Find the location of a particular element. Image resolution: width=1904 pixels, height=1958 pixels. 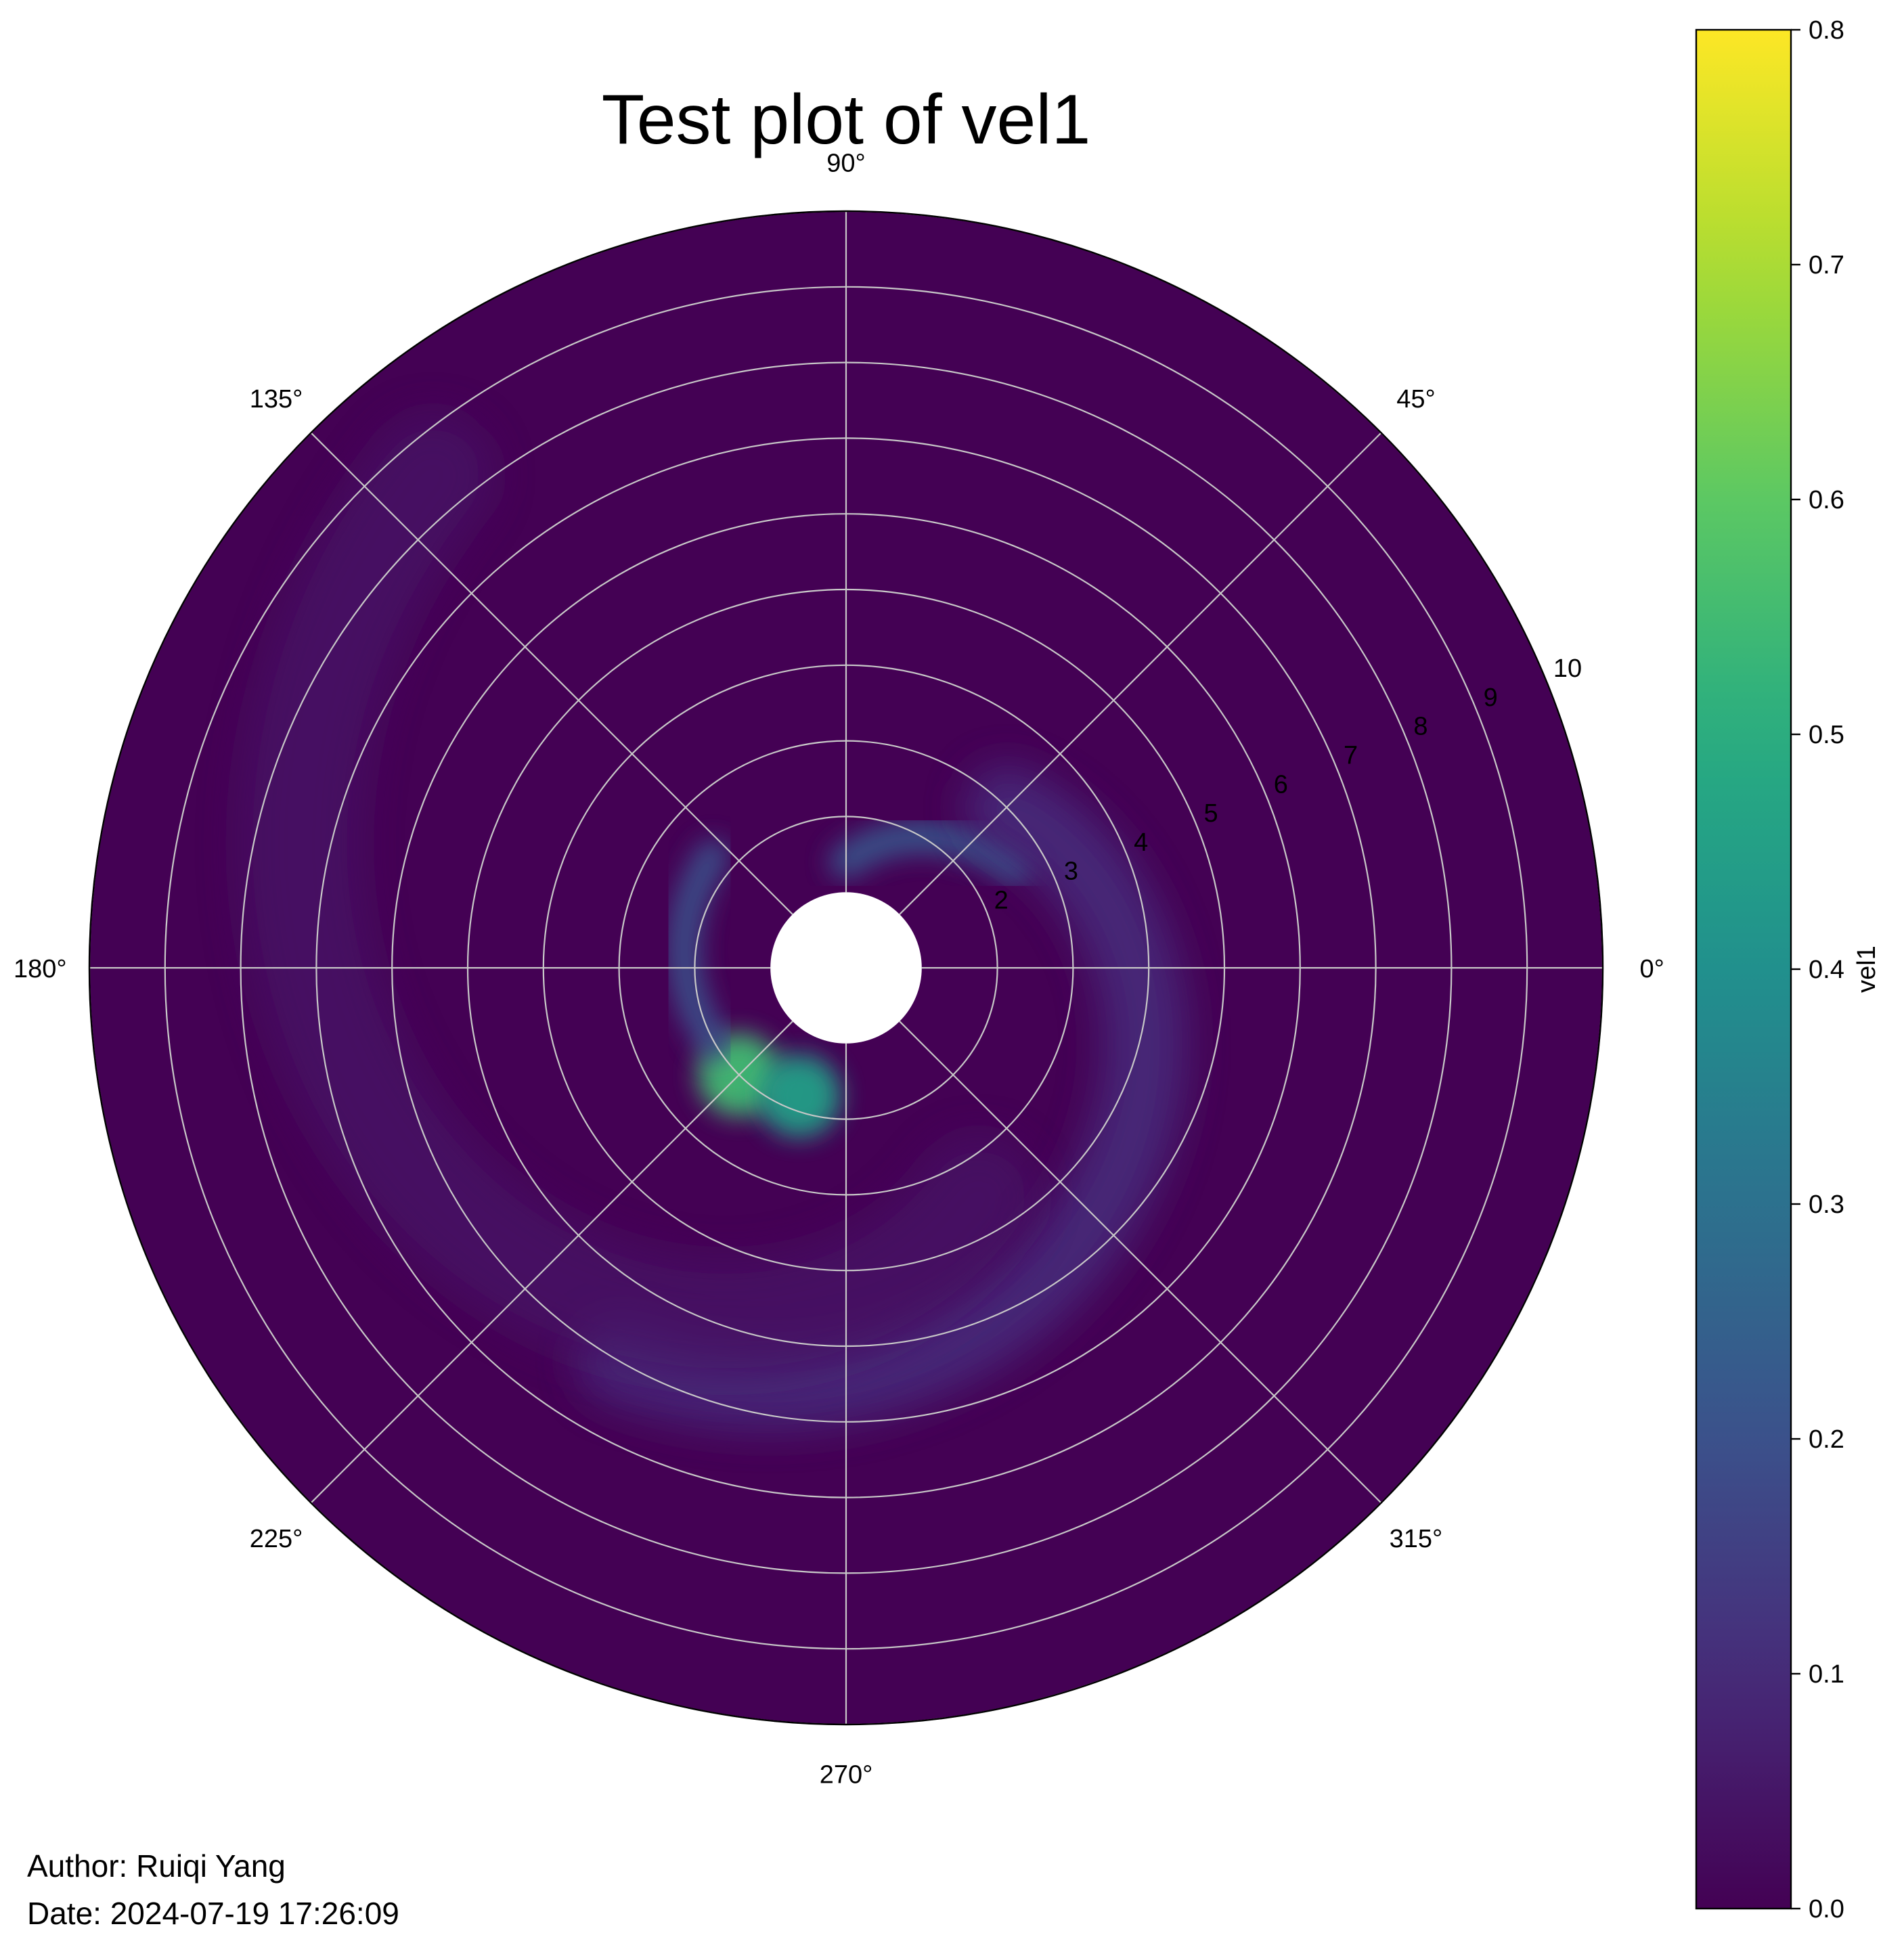

angular-tick-label: 90° is located at coordinates (845, 163).